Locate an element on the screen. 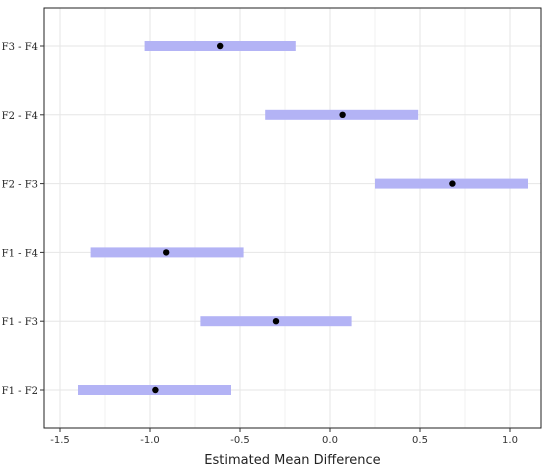 This screenshot has height=470, width=550. category-label: F1 - F3 is located at coordinates (20, 322).